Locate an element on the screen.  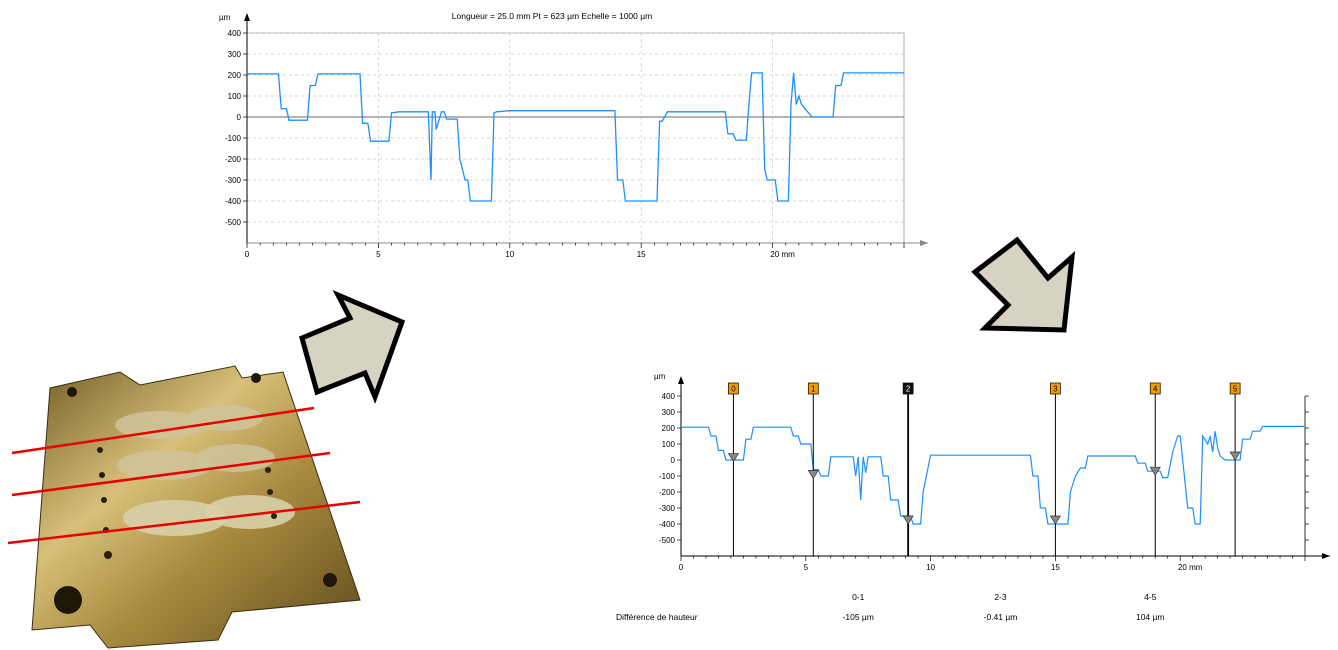
difference-value: -0.41 µm is located at coordinates (1001, 617).